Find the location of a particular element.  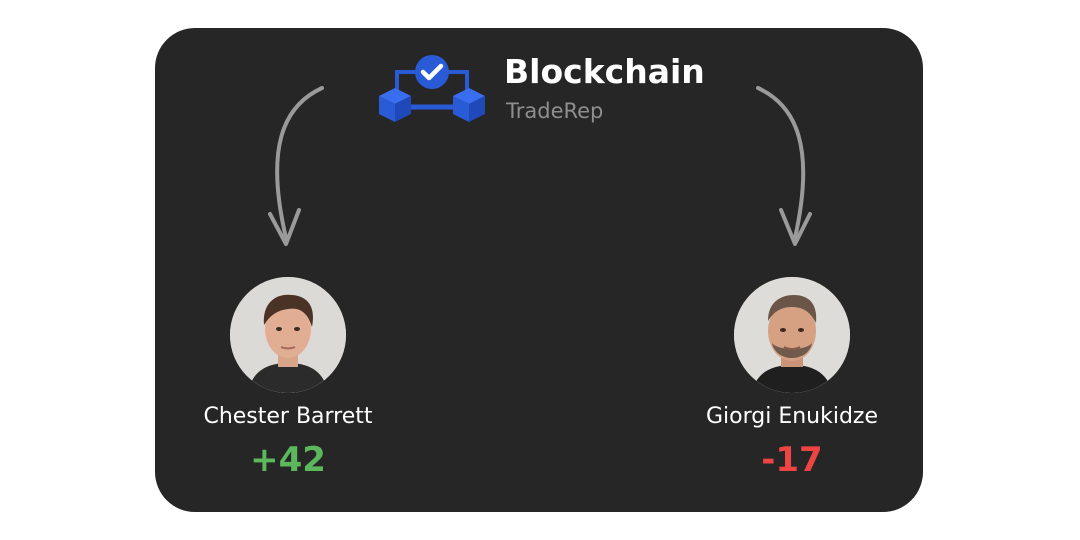

trader-name-left: Chester Barrett is located at coordinates (288, 416).